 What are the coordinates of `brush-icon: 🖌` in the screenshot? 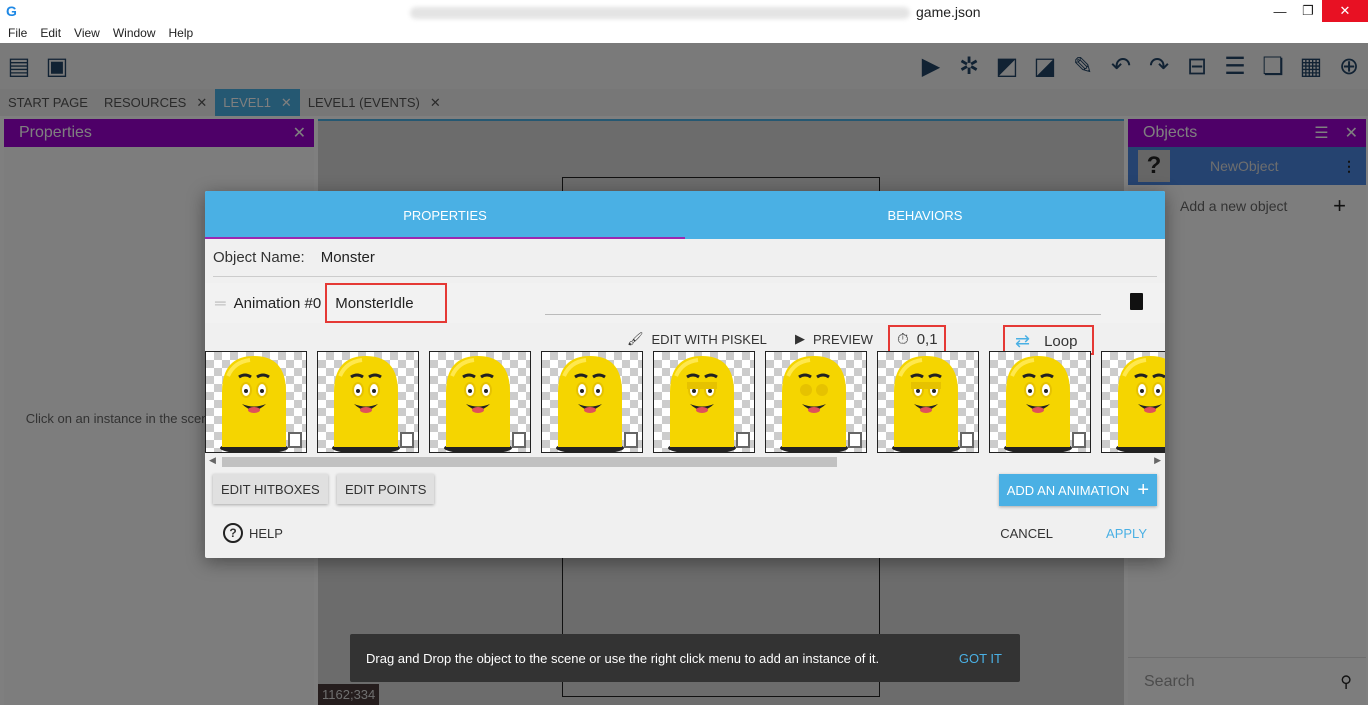 It's located at (635, 338).